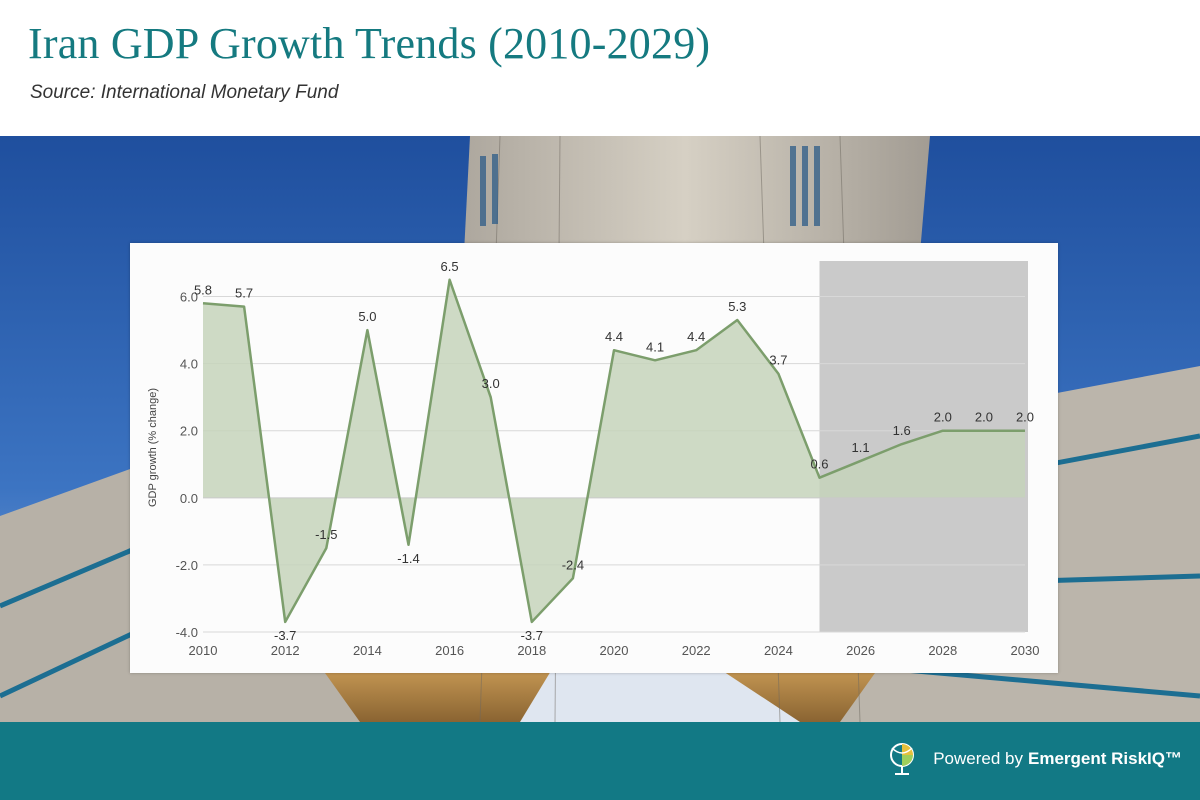 The height and width of the screenshot is (800, 1200). What do you see at coordinates (187, 565) in the screenshot?
I see `y-tick-label: -2.0` at bounding box center [187, 565].